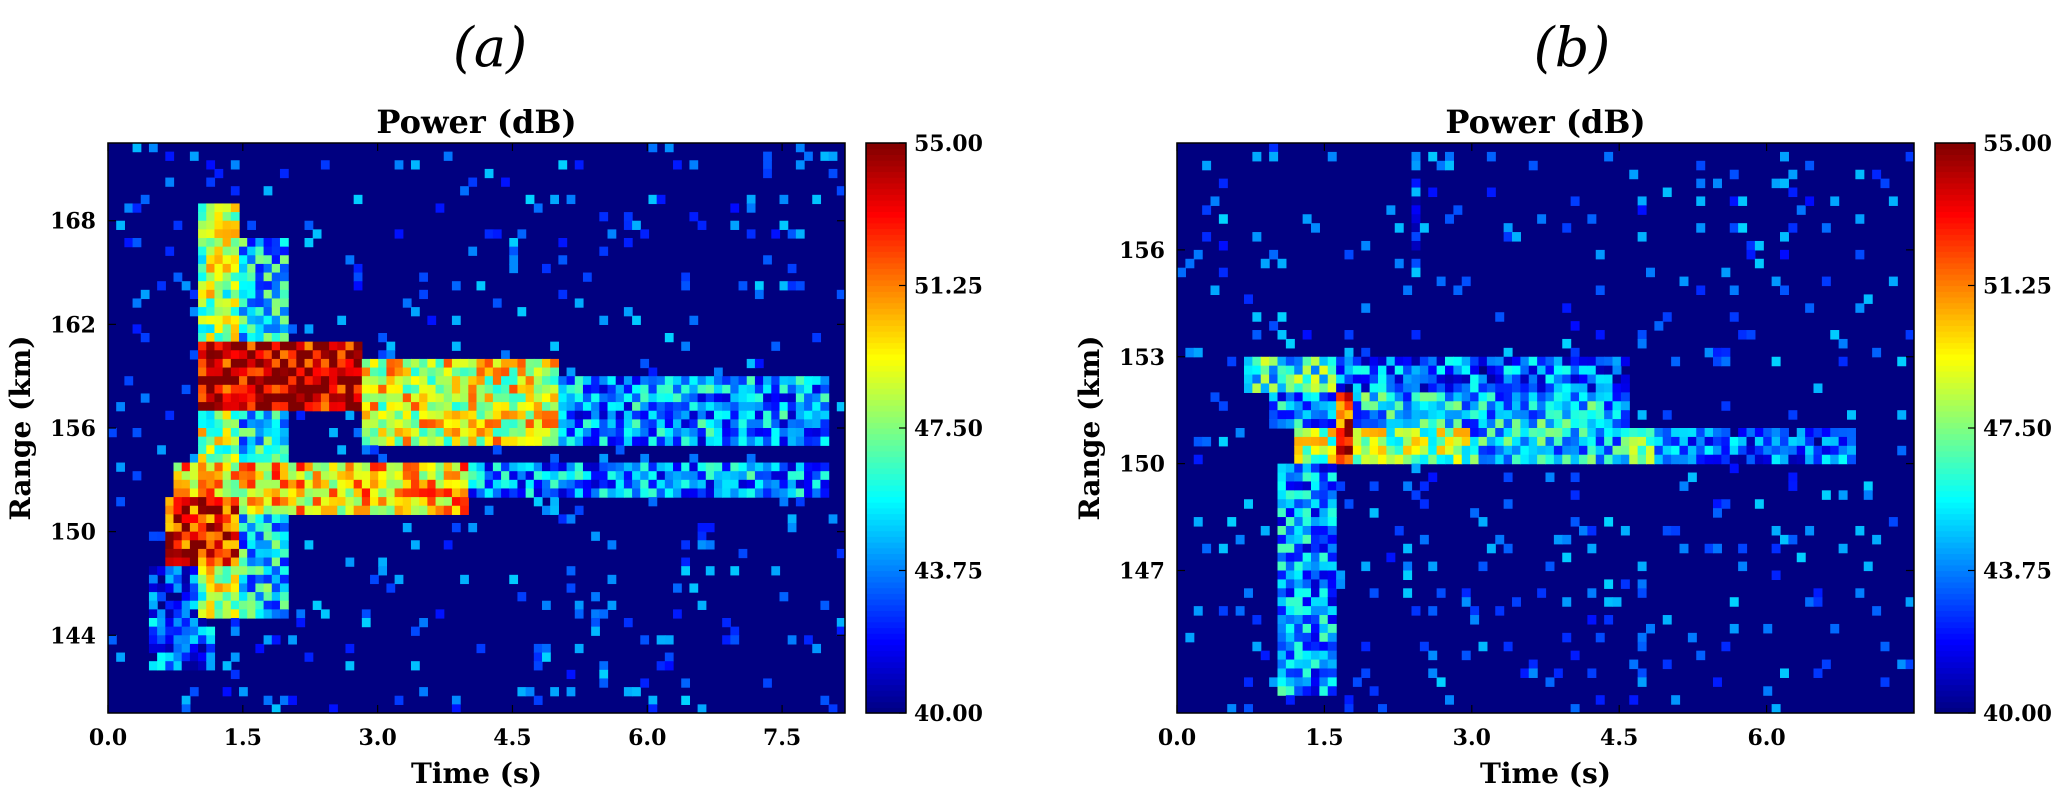 The image size is (2067, 802). What do you see at coordinates (1089, 427) in the screenshot?
I see `y-axis-label: Range (km)` at bounding box center [1089, 427].